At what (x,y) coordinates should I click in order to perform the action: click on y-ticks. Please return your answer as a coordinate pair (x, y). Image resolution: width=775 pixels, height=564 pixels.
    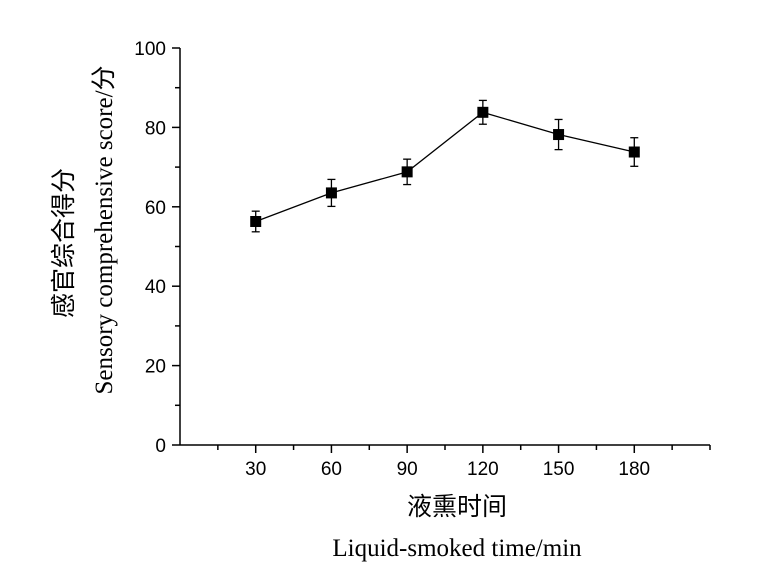
    Looking at the image, I should click on (176, 246).